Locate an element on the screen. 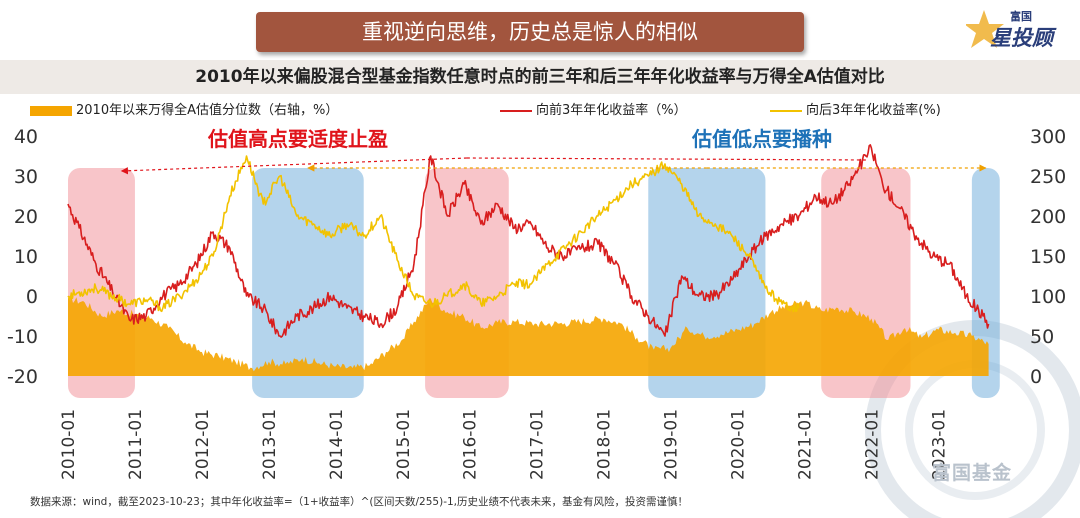 The width and height of the screenshot is (1080, 518). left-axis-tick-6: -20 is located at coordinates (22, 377).